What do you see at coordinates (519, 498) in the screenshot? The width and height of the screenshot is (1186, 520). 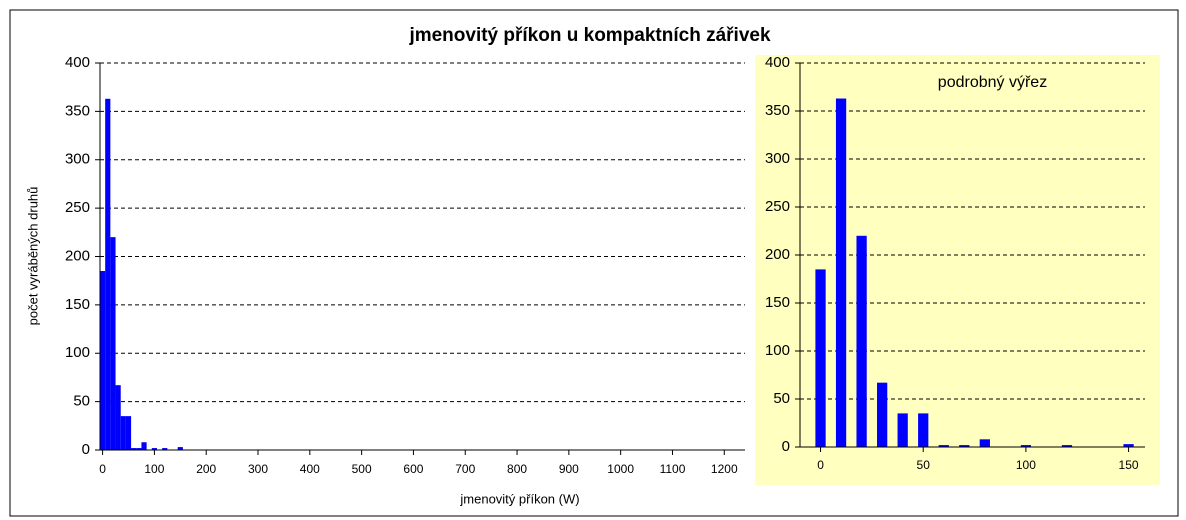 I see `x-axis-label: jmenovitý příkon (W)` at bounding box center [519, 498].